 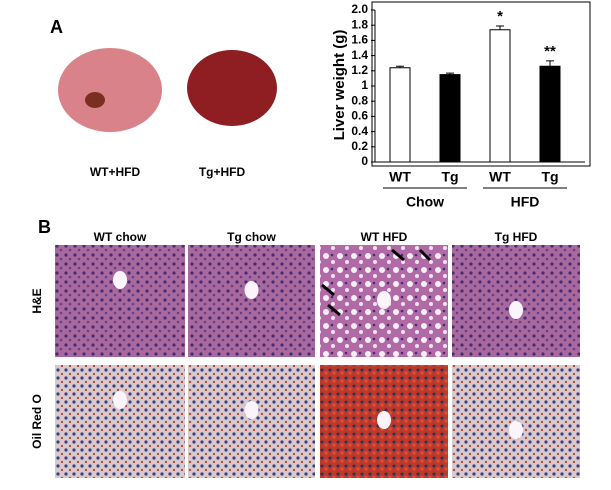 What do you see at coordinates (359, 116) in the screenshot?
I see `y-tick-label: 0.6` at bounding box center [359, 116].